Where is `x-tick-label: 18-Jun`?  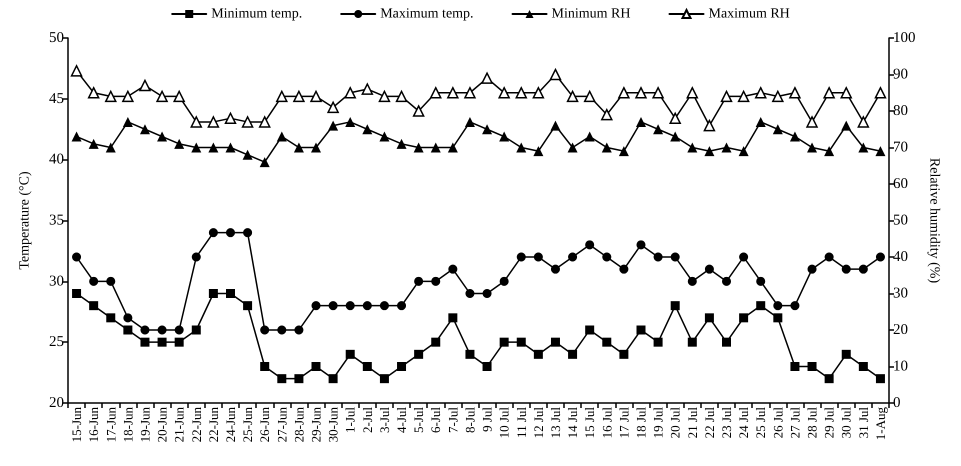 x-tick-label: 18-Jun is located at coordinates (128, 424).